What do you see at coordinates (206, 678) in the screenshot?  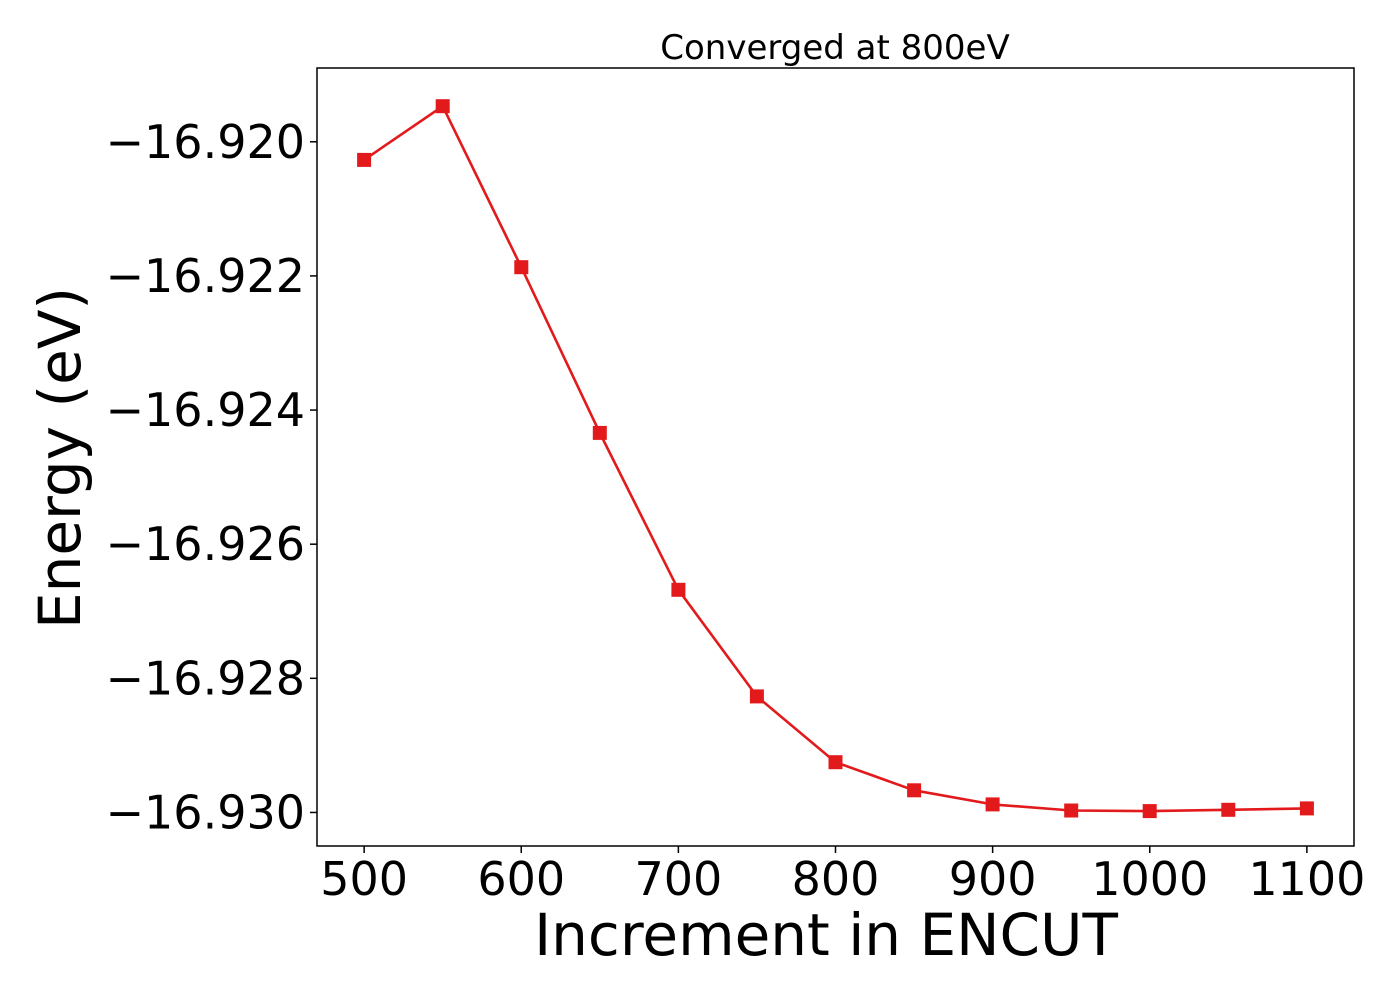 I see `y-tick-label: −16.928` at bounding box center [206, 678].